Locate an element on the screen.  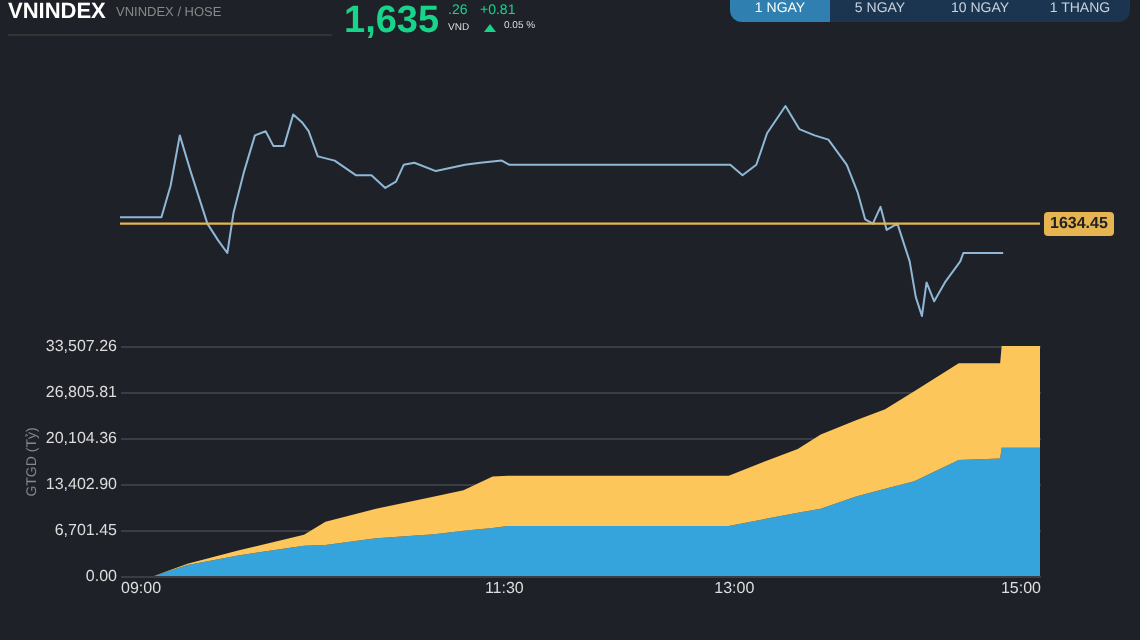
text: 1,635 is located at coordinates (392, 22).